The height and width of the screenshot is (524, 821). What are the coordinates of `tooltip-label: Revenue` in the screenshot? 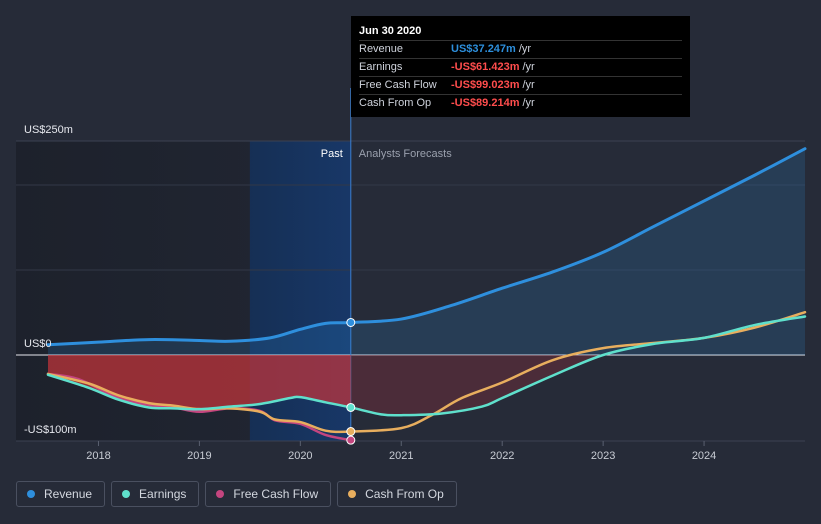 It's located at (381, 49).